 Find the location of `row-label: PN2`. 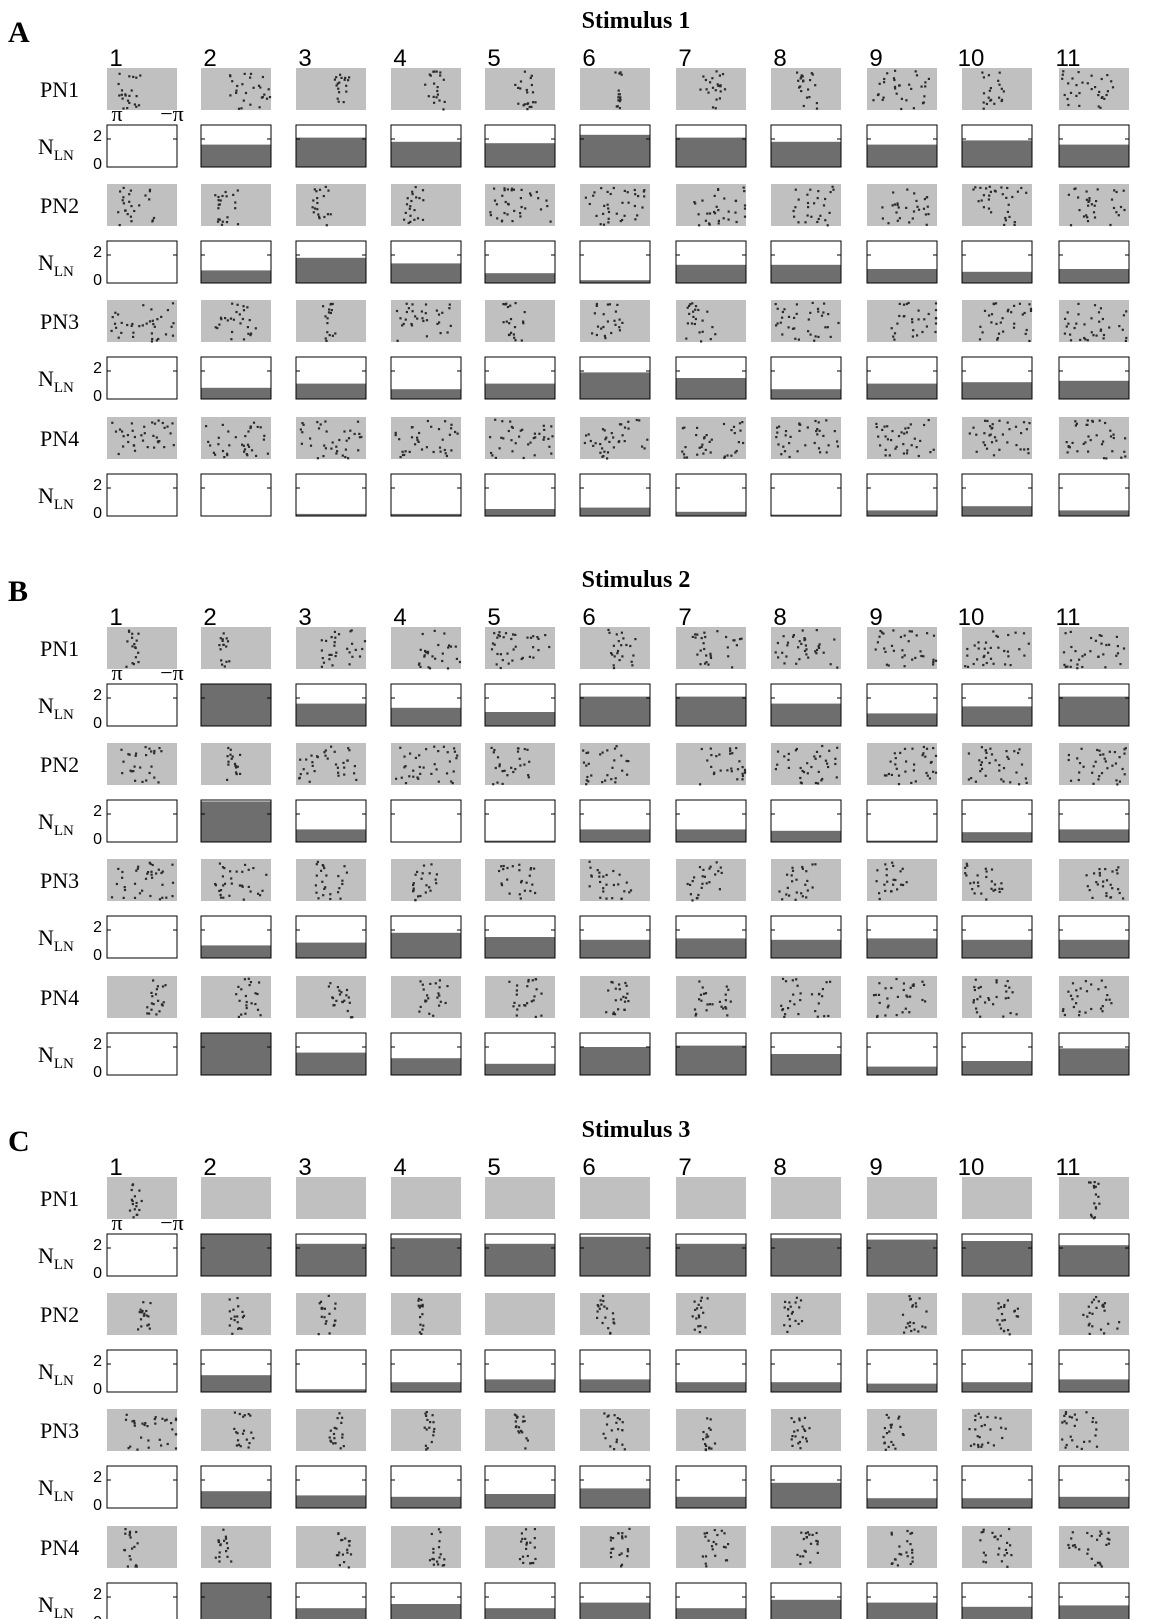

row-label: PN2 is located at coordinates (59, 205).